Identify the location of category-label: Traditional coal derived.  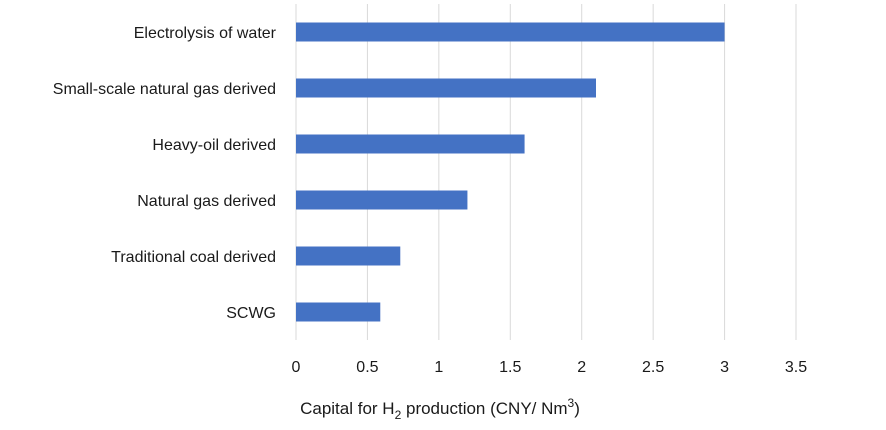
(193, 257).